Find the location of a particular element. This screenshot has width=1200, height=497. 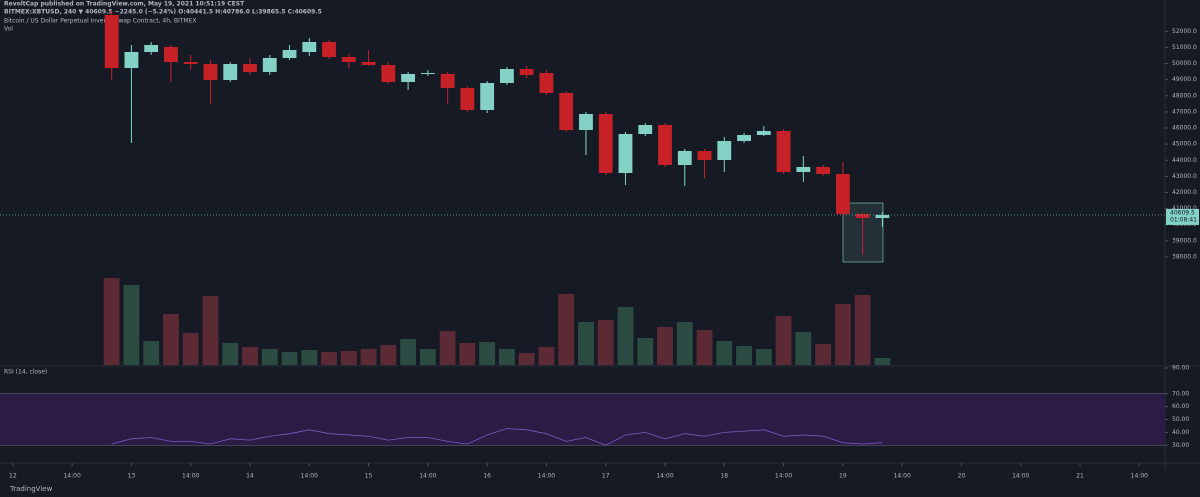

x-tick-label: 20 is located at coordinates (962, 476).